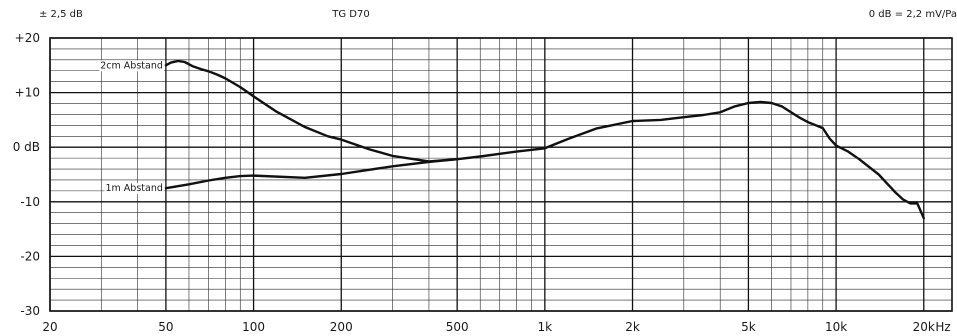  I want to click on y-tick-label: -30, so click(30, 311).